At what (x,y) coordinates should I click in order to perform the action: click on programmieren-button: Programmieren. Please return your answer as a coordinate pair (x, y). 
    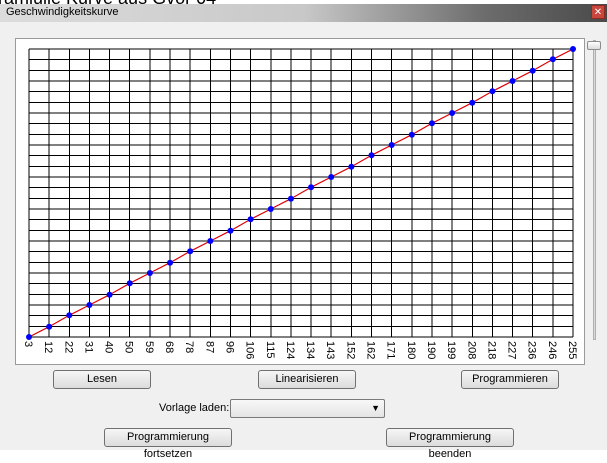
    Looking at the image, I should click on (510, 379).